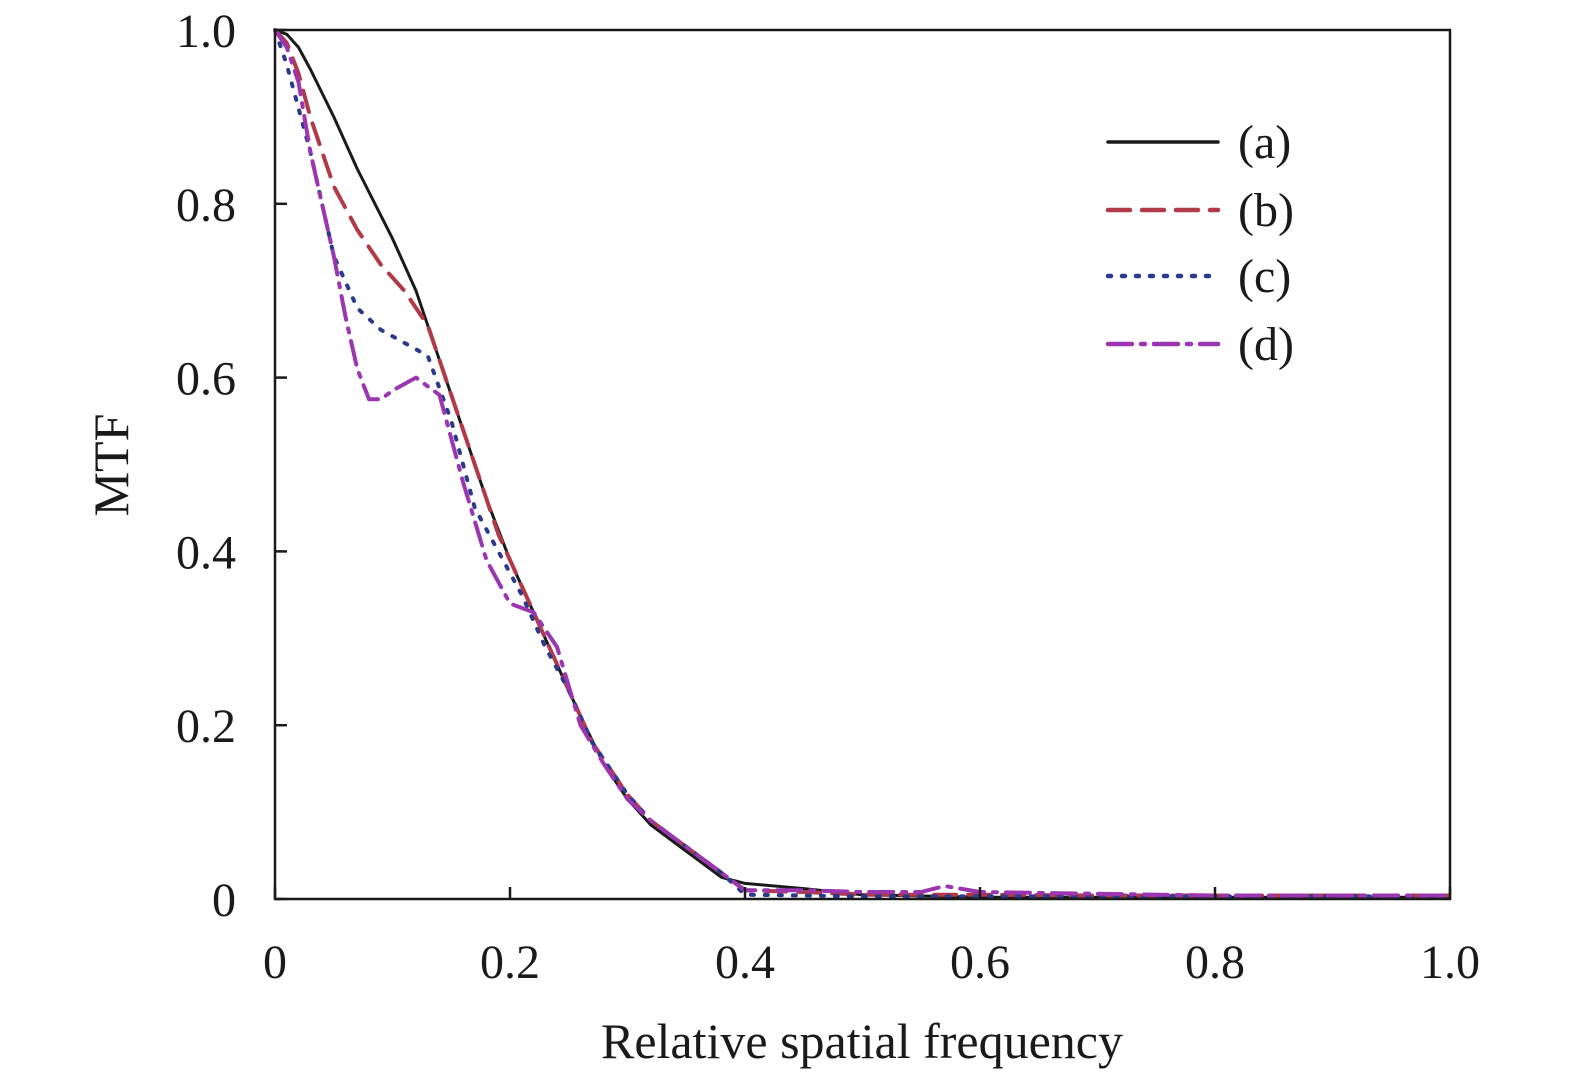 The width and height of the screenshot is (1575, 1080). I want to click on y-tick-label: 0.4, so click(206, 552).